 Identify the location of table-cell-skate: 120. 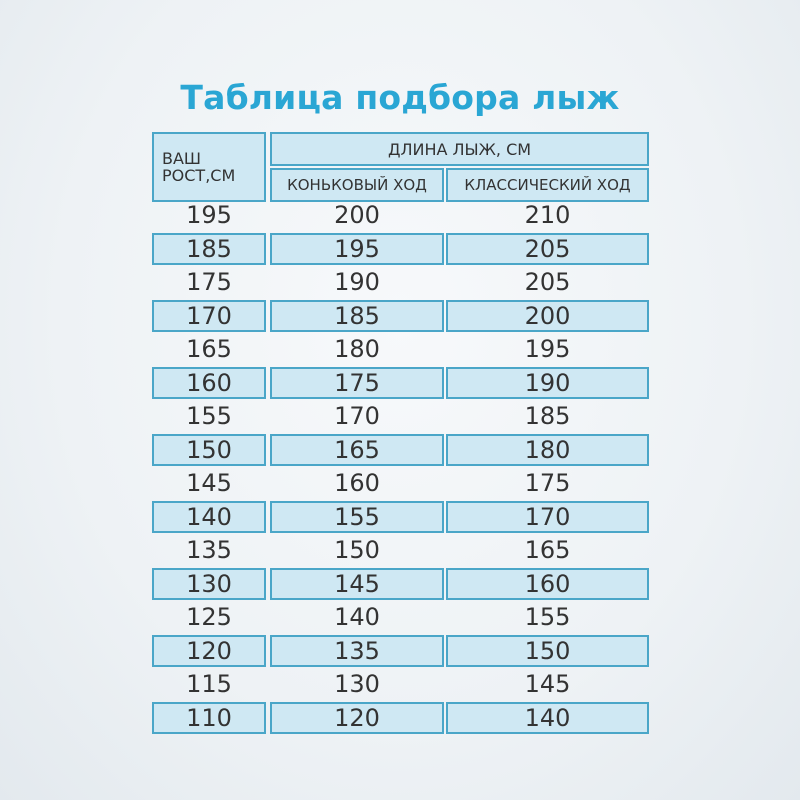
(357, 717).